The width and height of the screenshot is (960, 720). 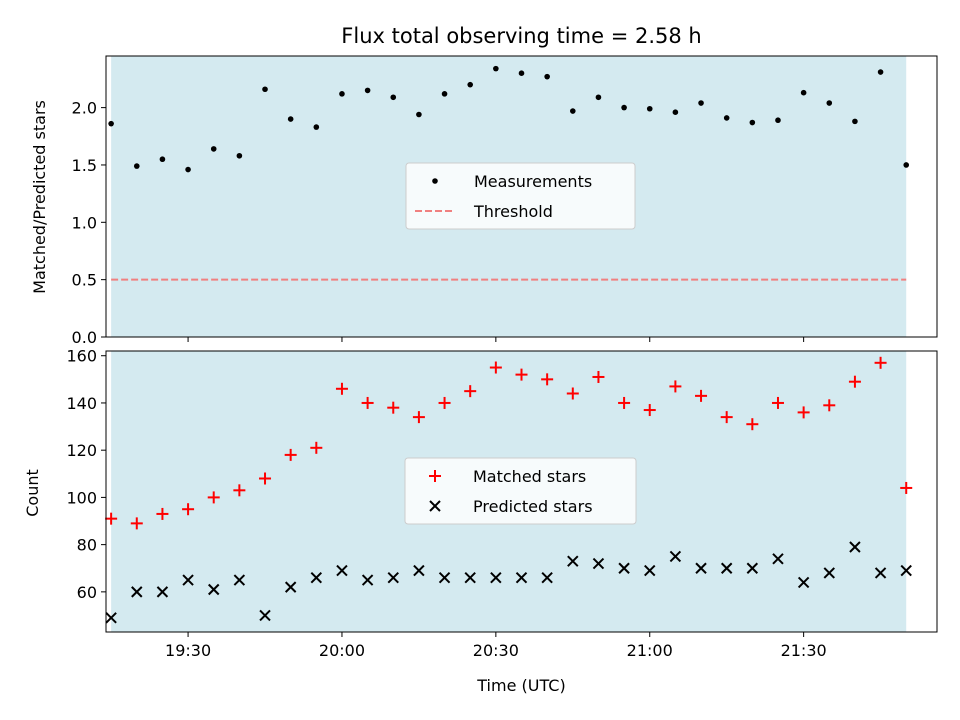 I want to click on top-x-ticks, so click(x=496, y=339).